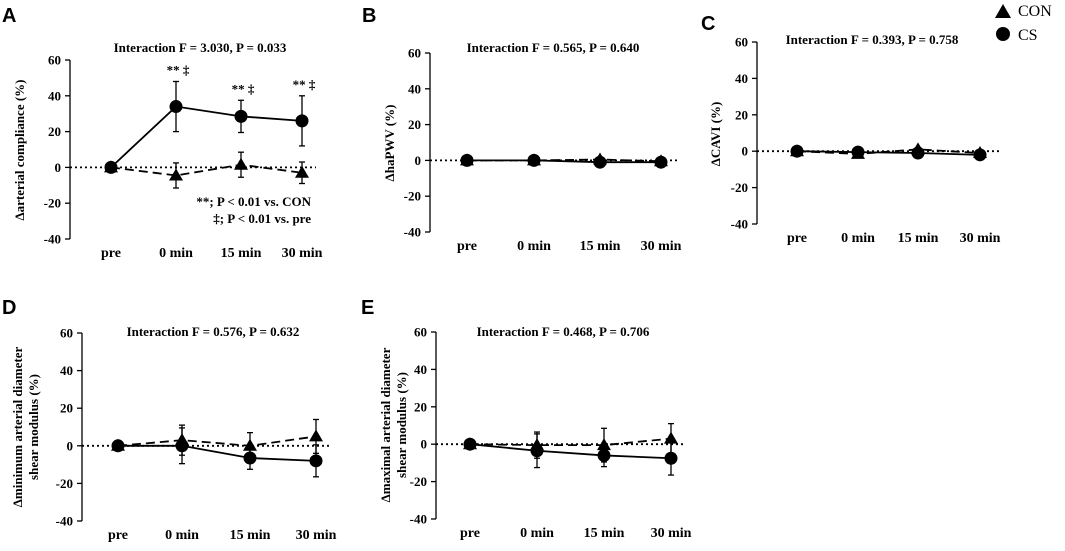 This screenshot has height=551, width=1065. What do you see at coordinates (1023, 23) in the screenshot?
I see `legend: CON CS` at bounding box center [1023, 23].